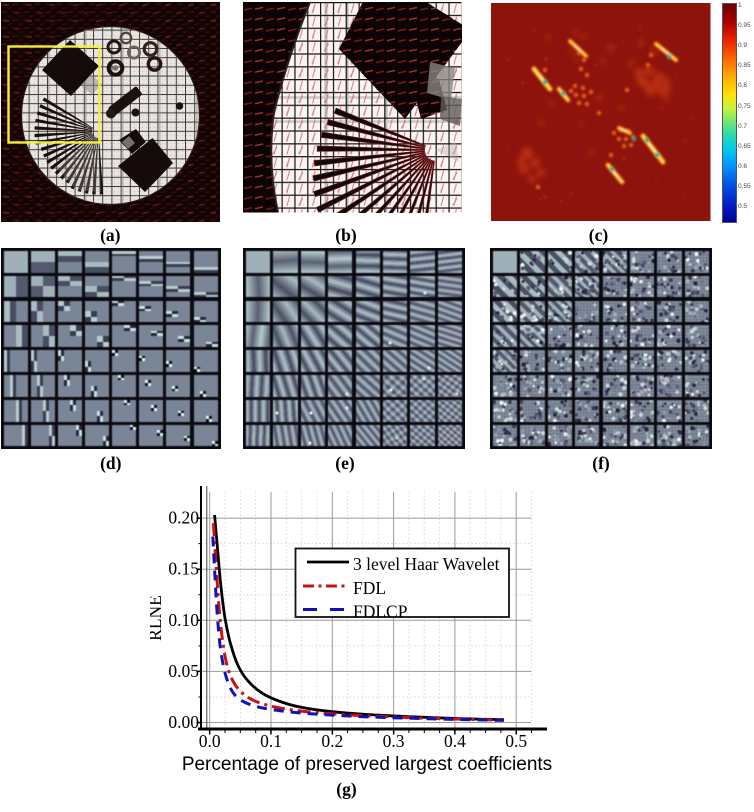  What do you see at coordinates (183, 722) in the screenshot?
I see `svg-text: 0.00` at bounding box center [183, 722].